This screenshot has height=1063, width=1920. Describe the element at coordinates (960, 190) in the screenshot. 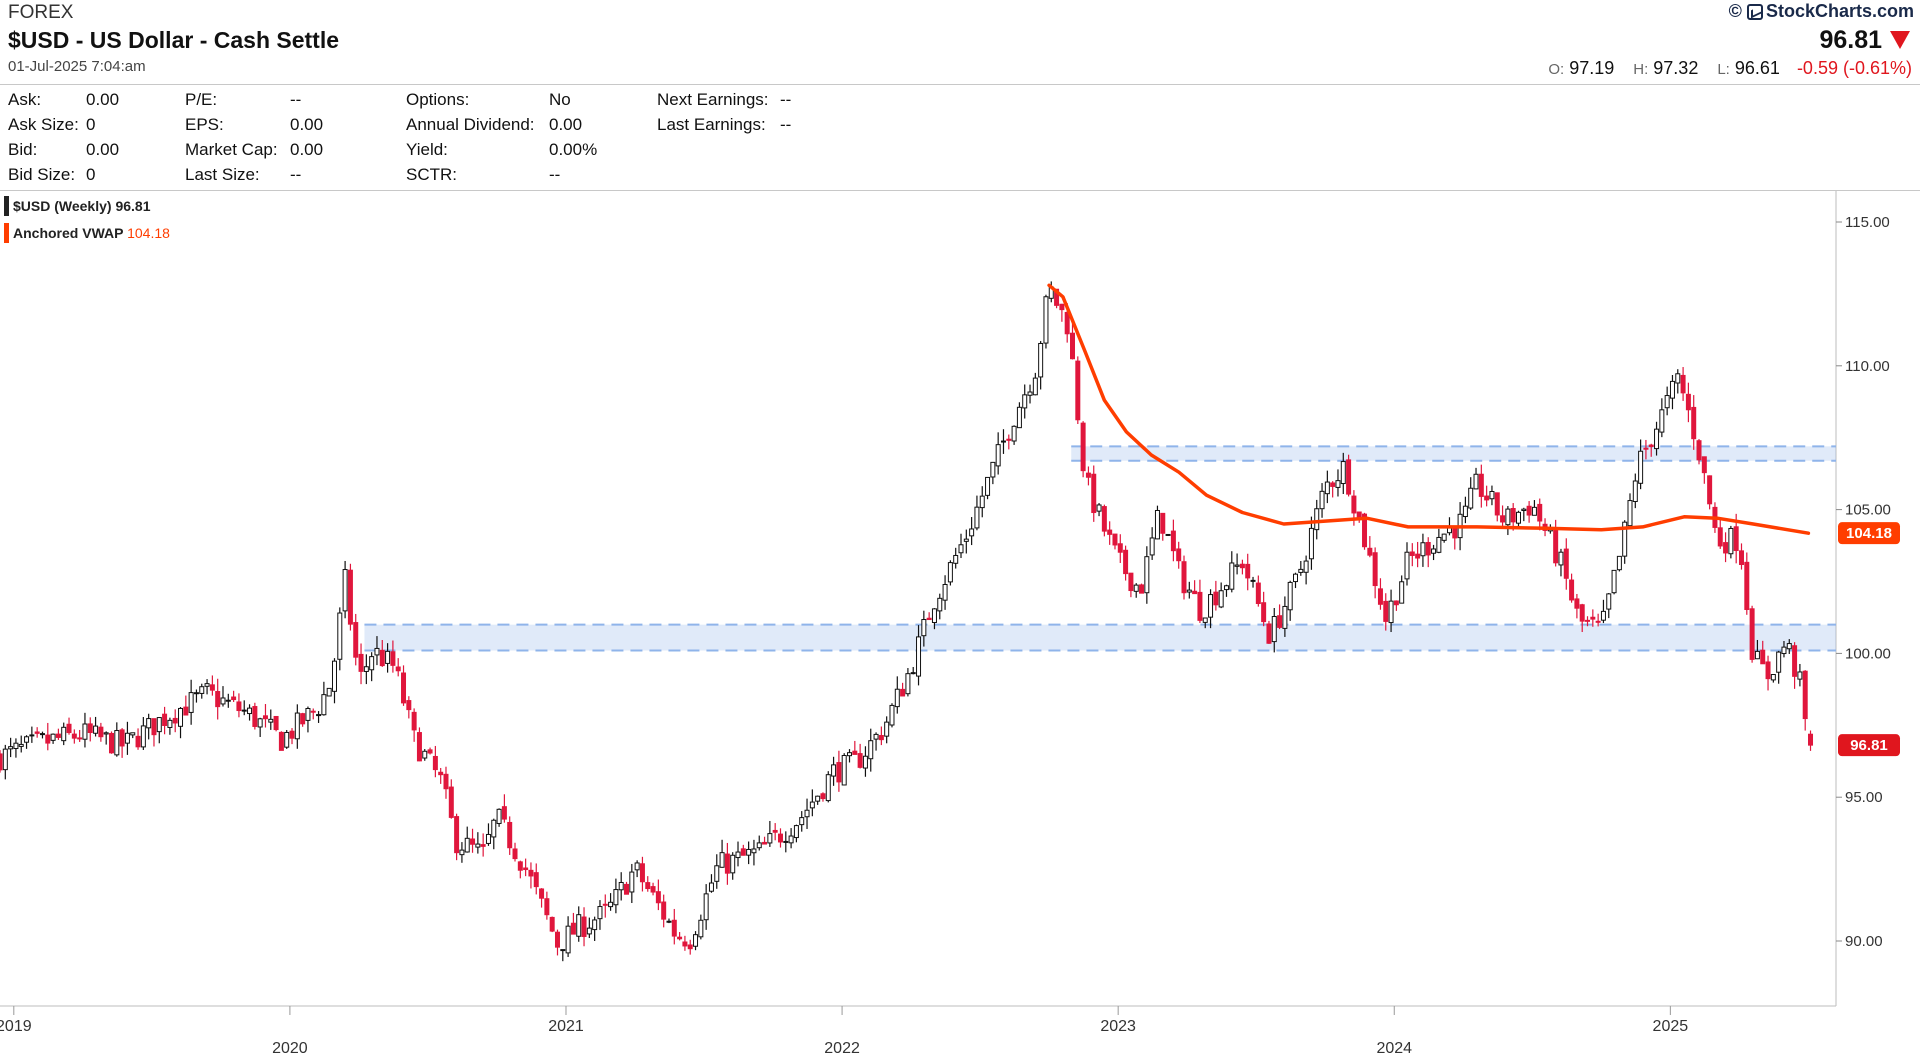

I see `quote-divider` at that location.